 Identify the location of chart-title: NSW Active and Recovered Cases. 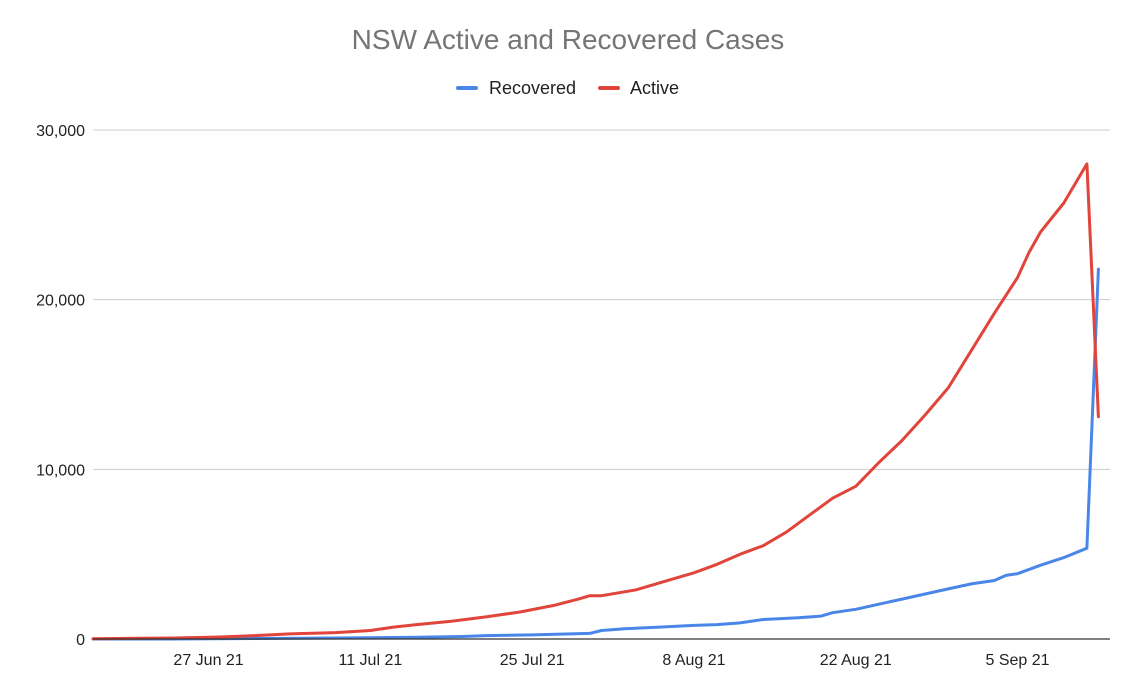
(568, 39).